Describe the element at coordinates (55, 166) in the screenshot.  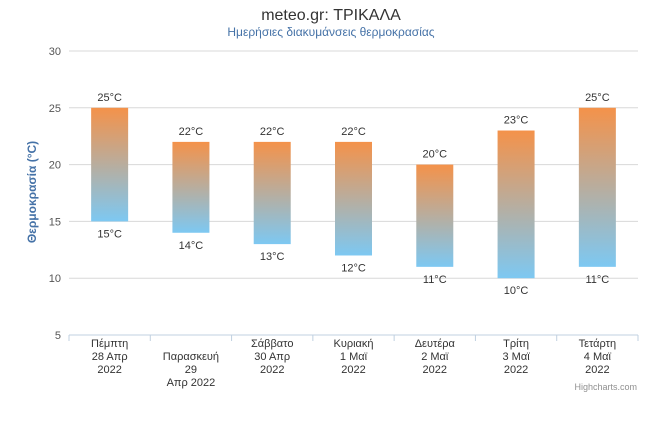
I see `y-tick-label: 20` at that location.